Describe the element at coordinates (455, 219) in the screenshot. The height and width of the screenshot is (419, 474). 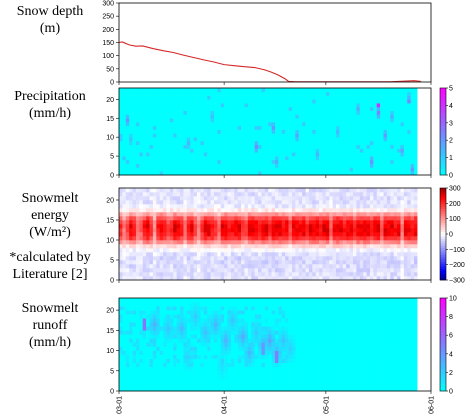
I see `snowmelt-energy-colorbar-tick-label: 100` at that location.